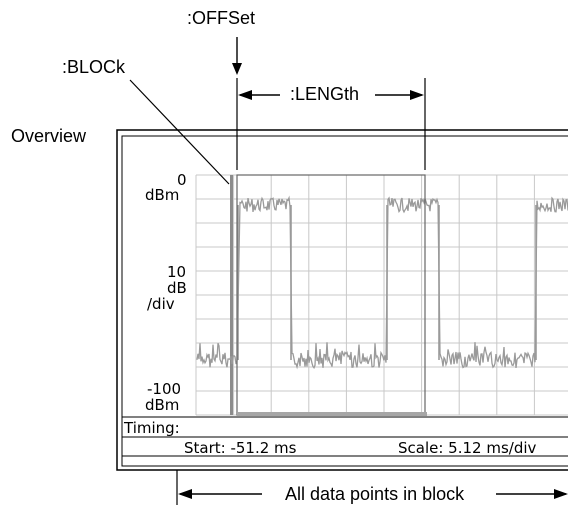 This screenshot has height=510, width=568. Describe the element at coordinates (231, 295) in the screenshot. I see `block-marker` at that location.